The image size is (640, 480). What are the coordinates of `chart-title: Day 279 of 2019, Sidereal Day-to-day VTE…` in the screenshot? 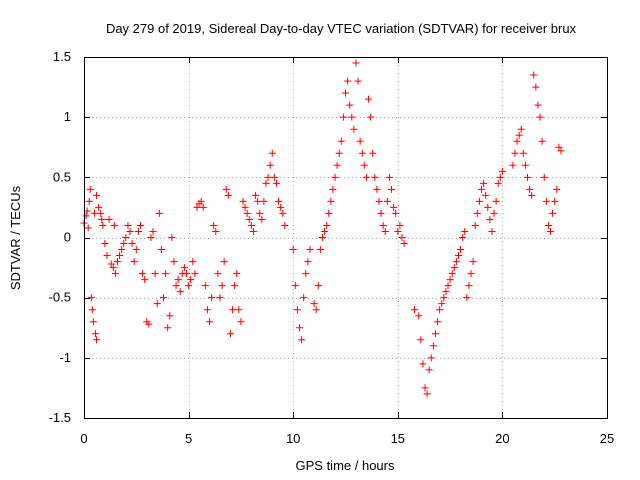 It's located at (341, 28).